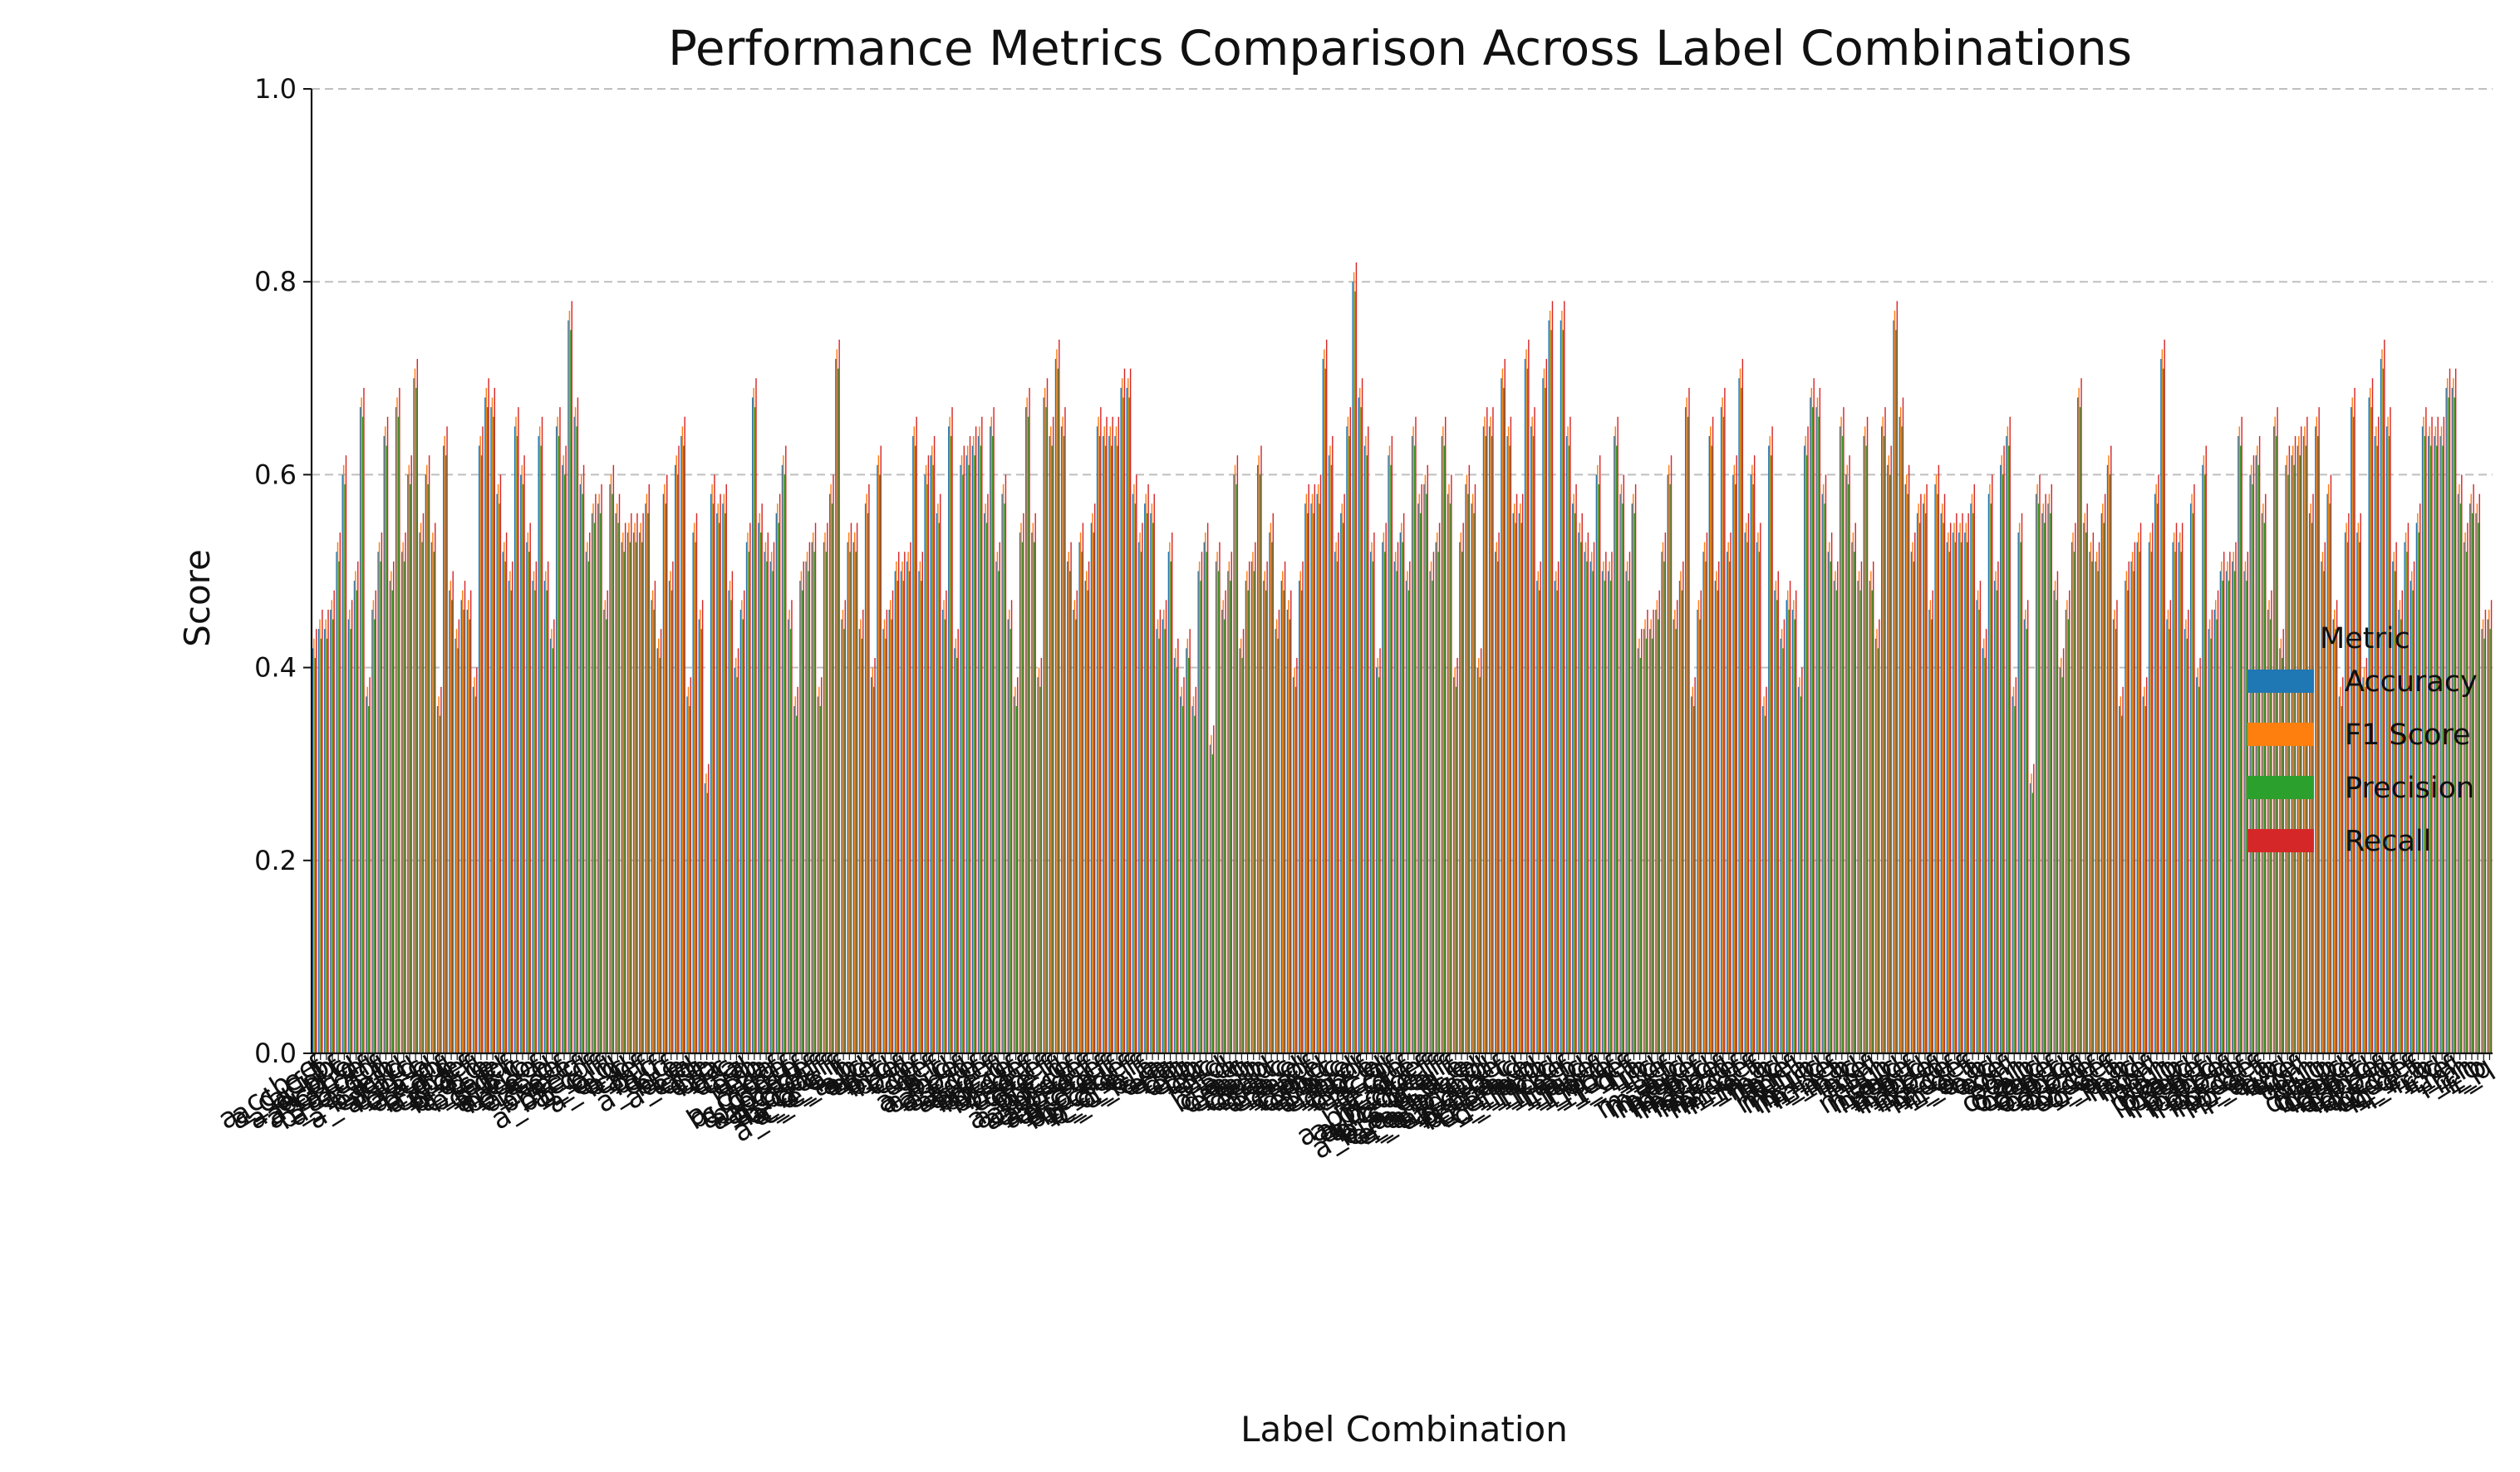  I want to click on bar-f1-score-m_l_b, so click(1811, 720).